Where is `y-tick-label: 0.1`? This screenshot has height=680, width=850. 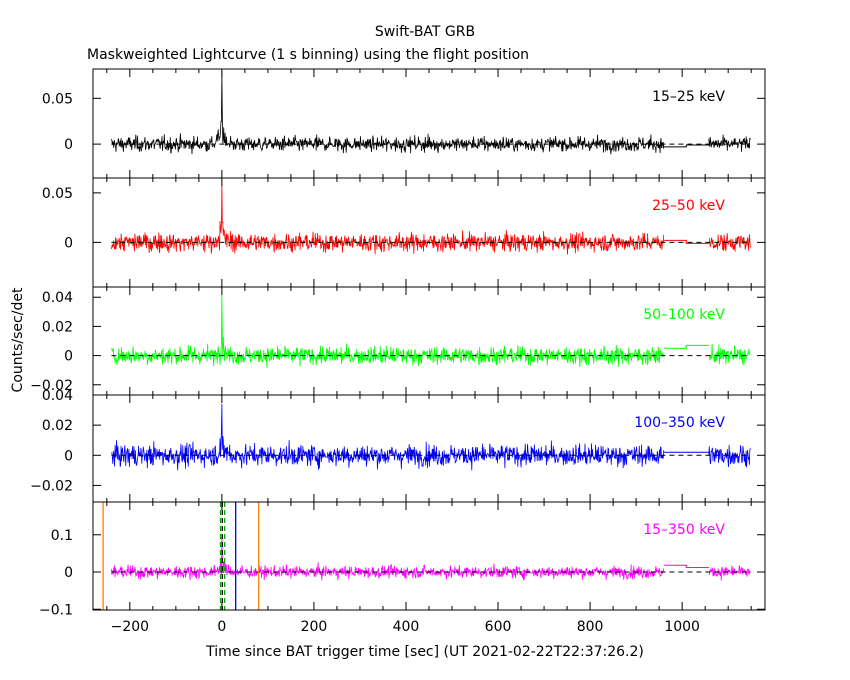
y-tick-label: 0.1 is located at coordinates (62, 536).